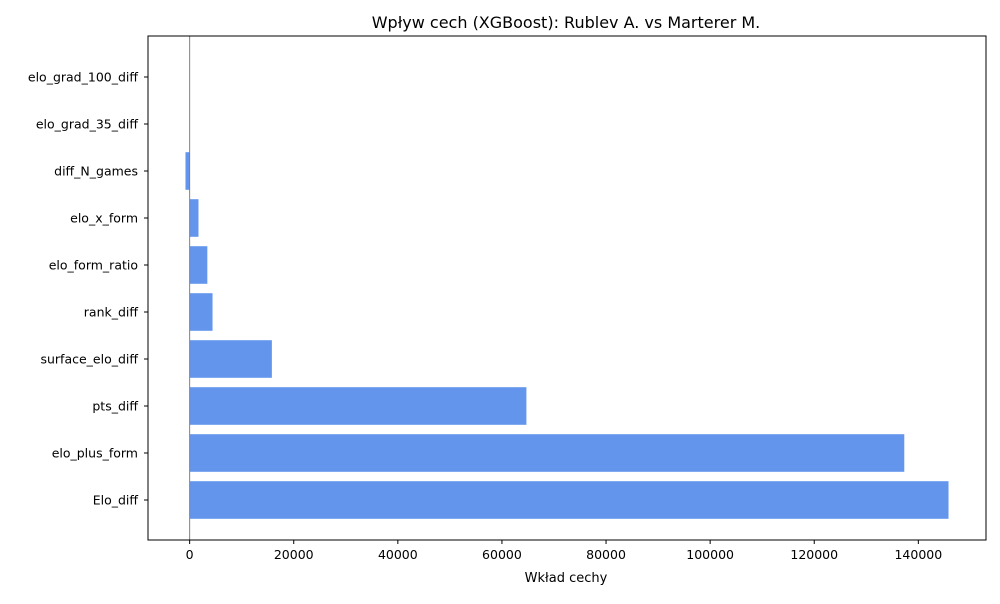 Image resolution: width=1000 pixels, height=604 pixels. I want to click on x-tick-label: 100000, so click(710, 554).